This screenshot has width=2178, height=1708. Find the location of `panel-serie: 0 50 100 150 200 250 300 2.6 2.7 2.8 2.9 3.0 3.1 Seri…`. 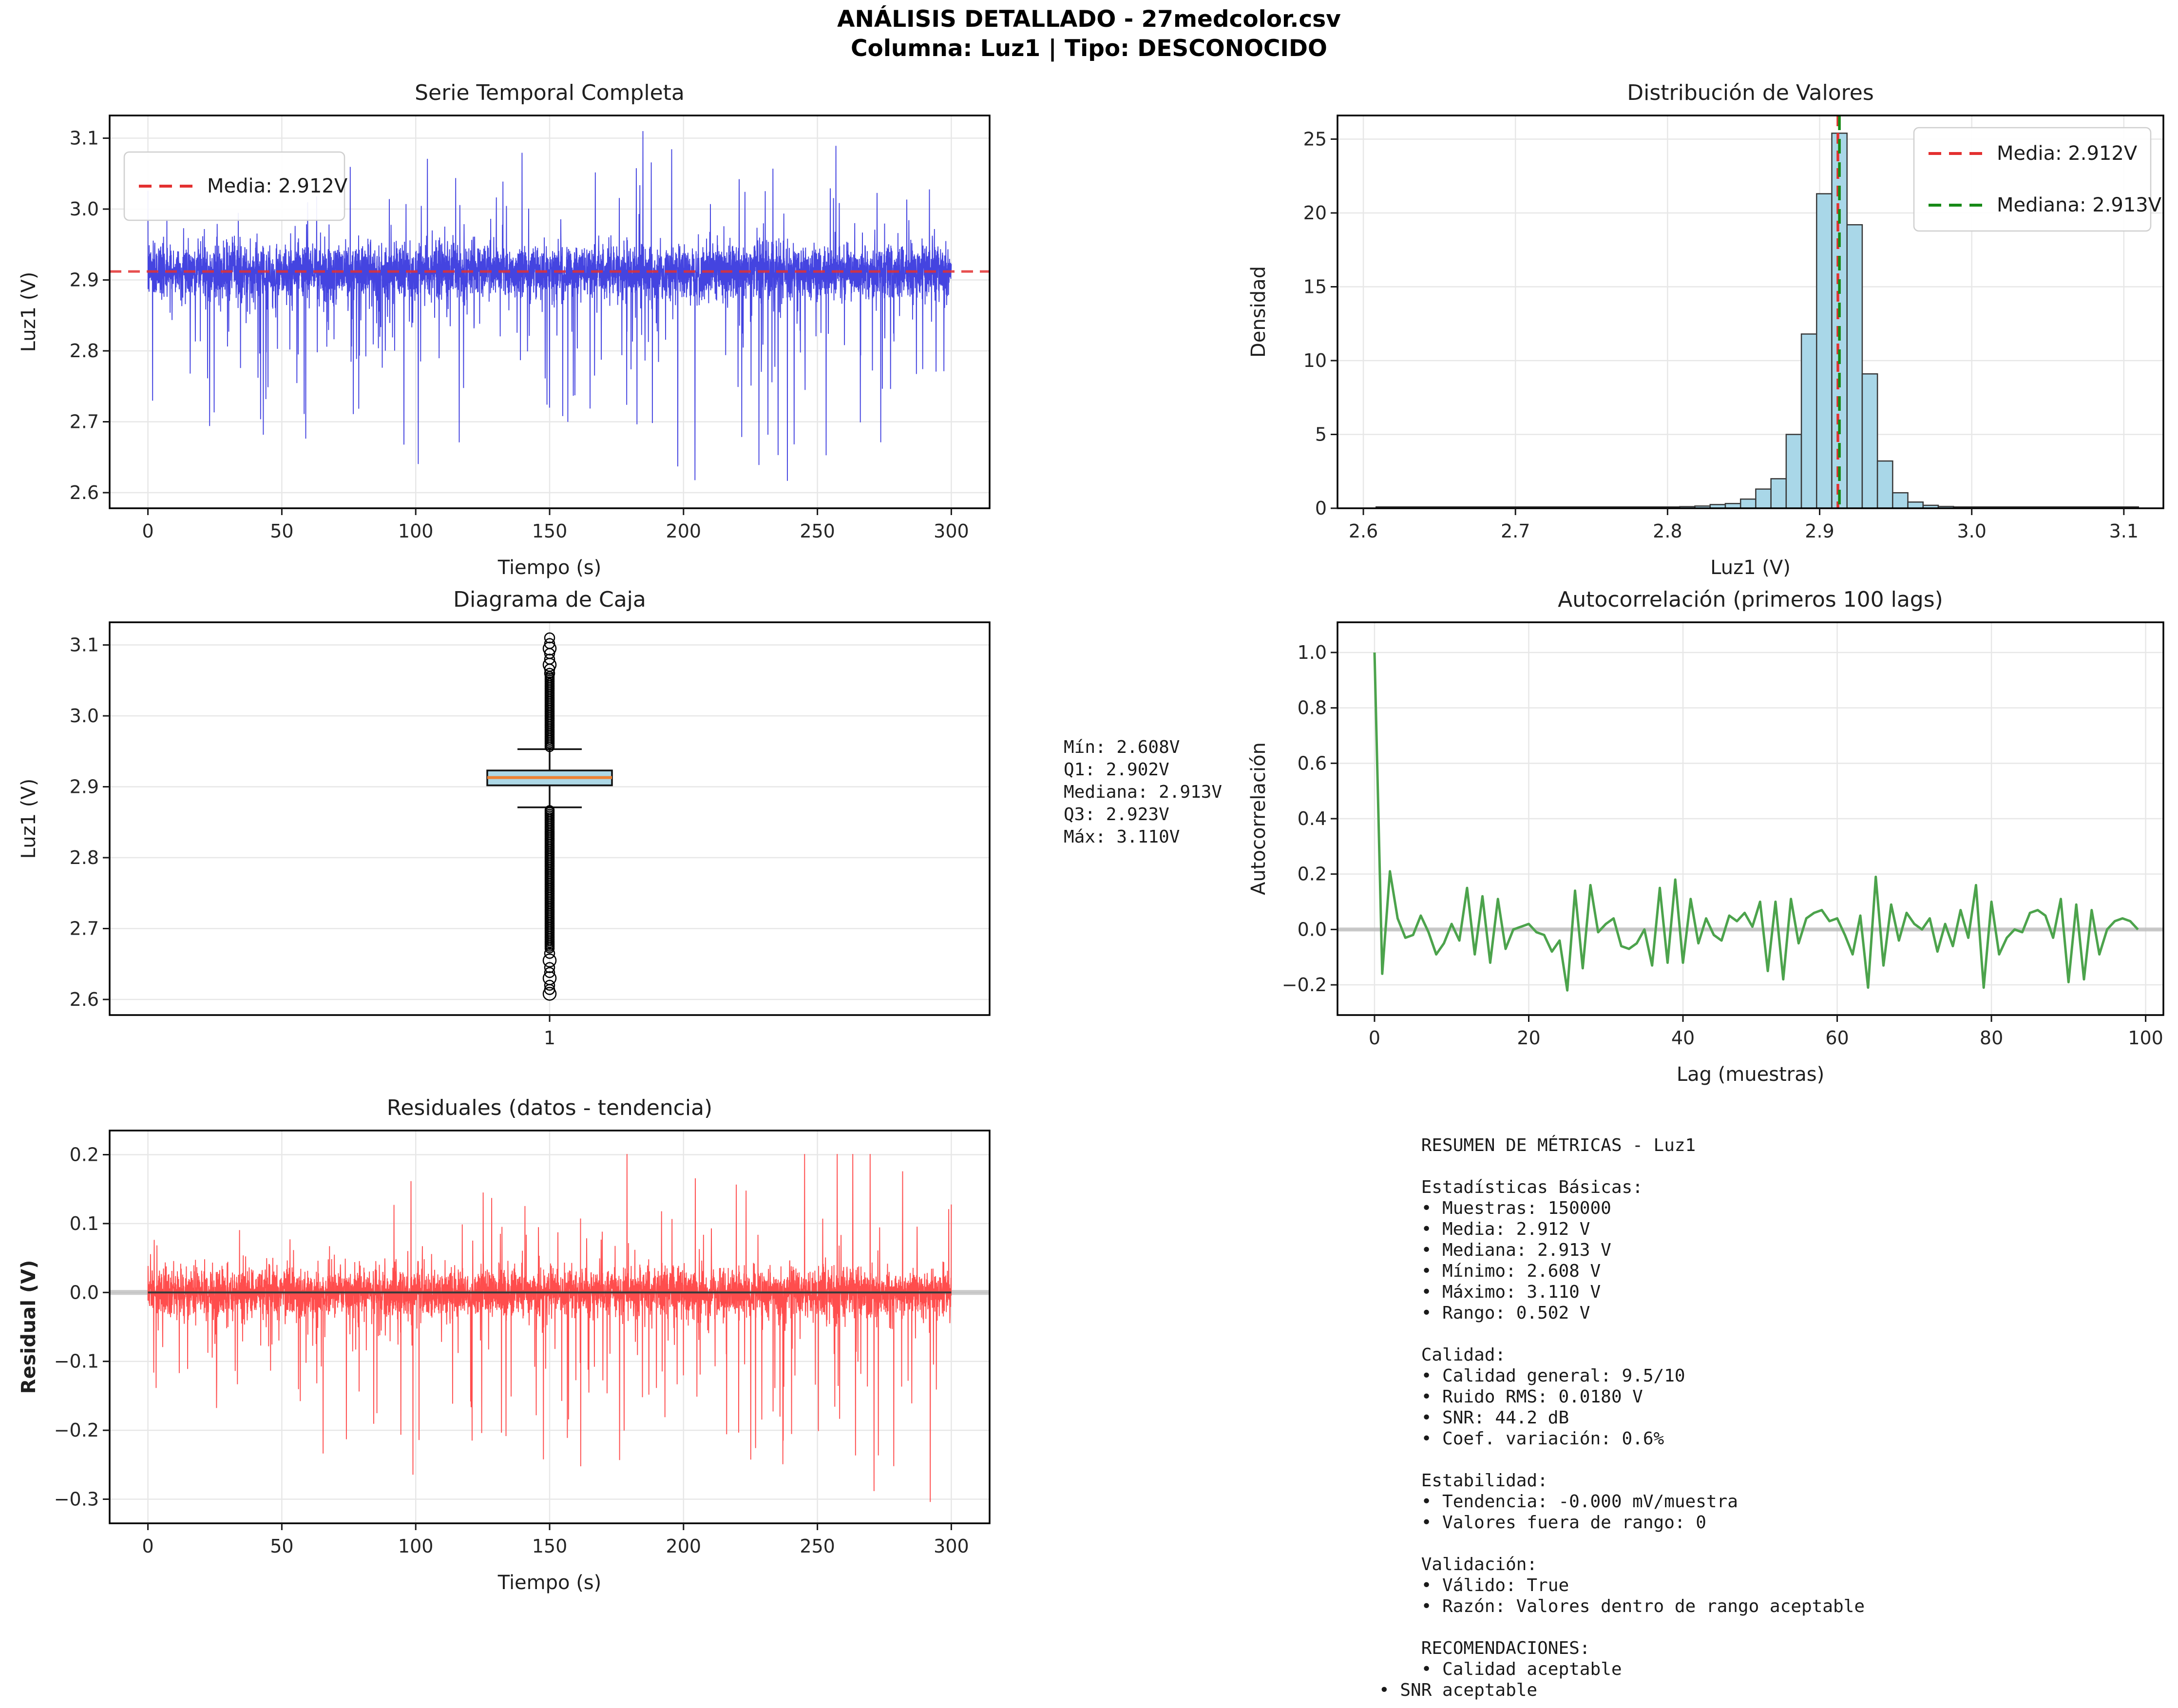

panel-serie: 0 50 100 150 200 250 300 2.6 2.7 2.8 2.9 3.0 3.1 Seri… is located at coordinates (505, 329).